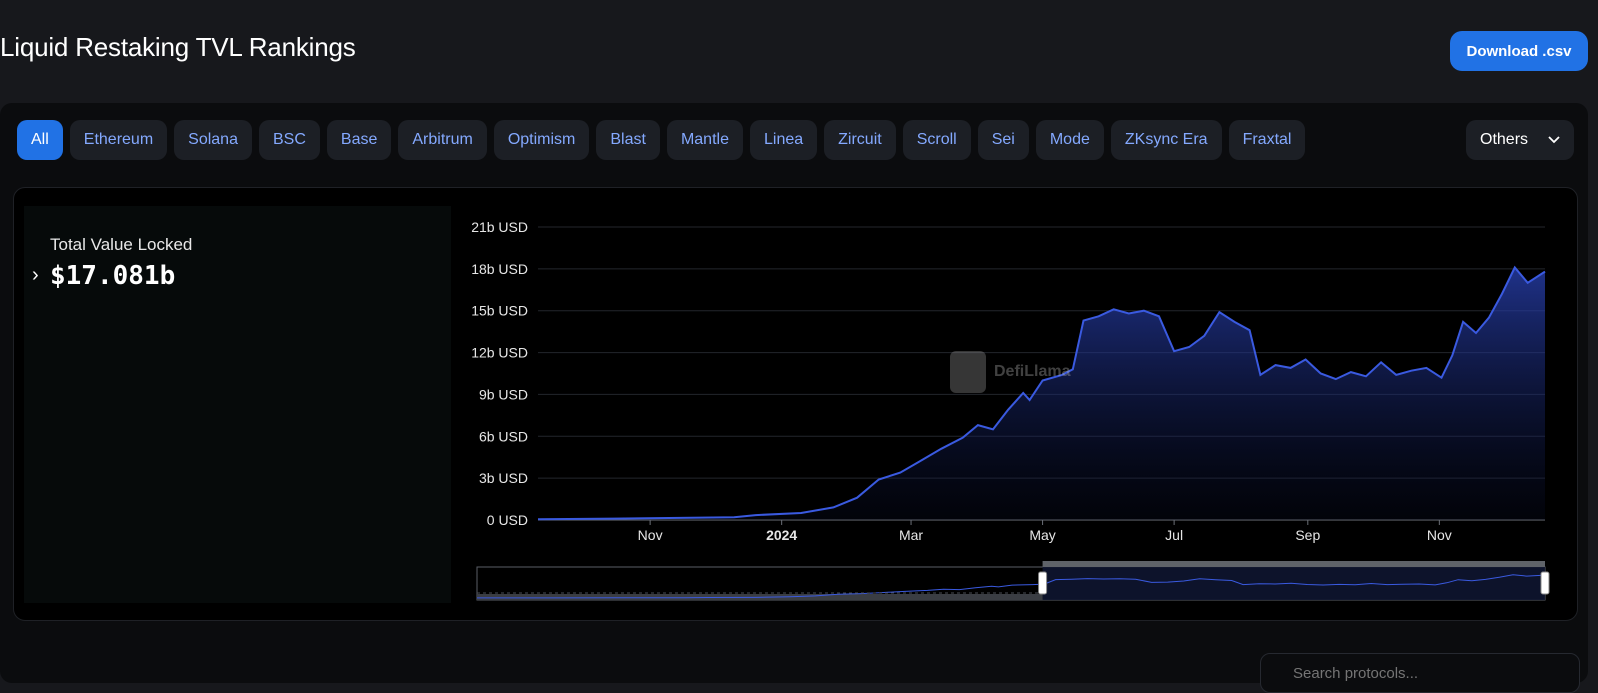  I want to click on chevron-down-icon, so click(1554, 140).